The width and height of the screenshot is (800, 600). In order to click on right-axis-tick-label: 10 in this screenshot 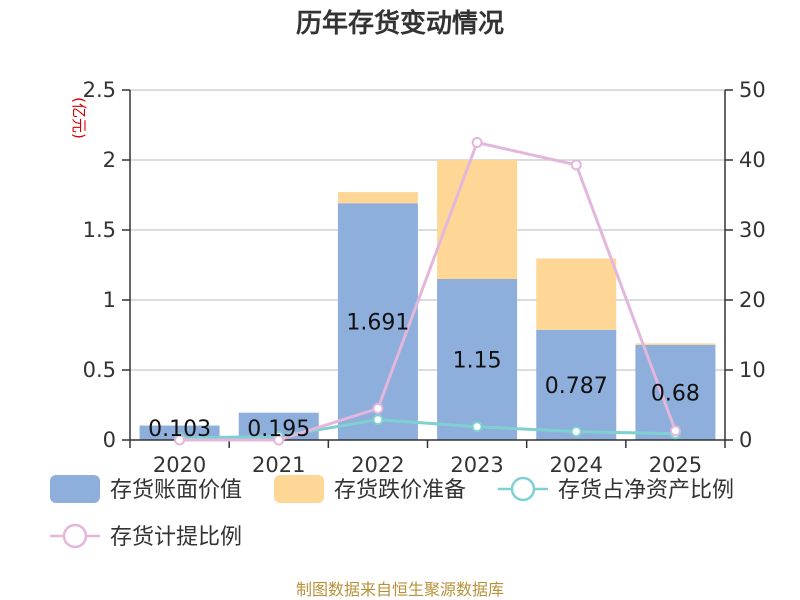, I will do `click(752, 370)`.